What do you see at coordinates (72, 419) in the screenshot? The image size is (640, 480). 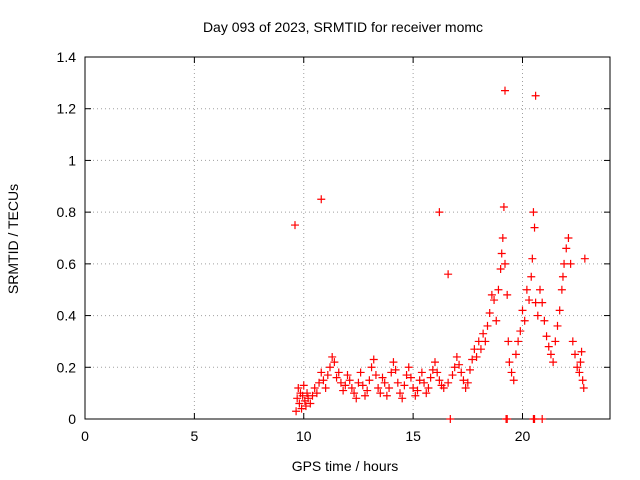 I see `y-tick-label: 0` at bounding box center [72, 419].